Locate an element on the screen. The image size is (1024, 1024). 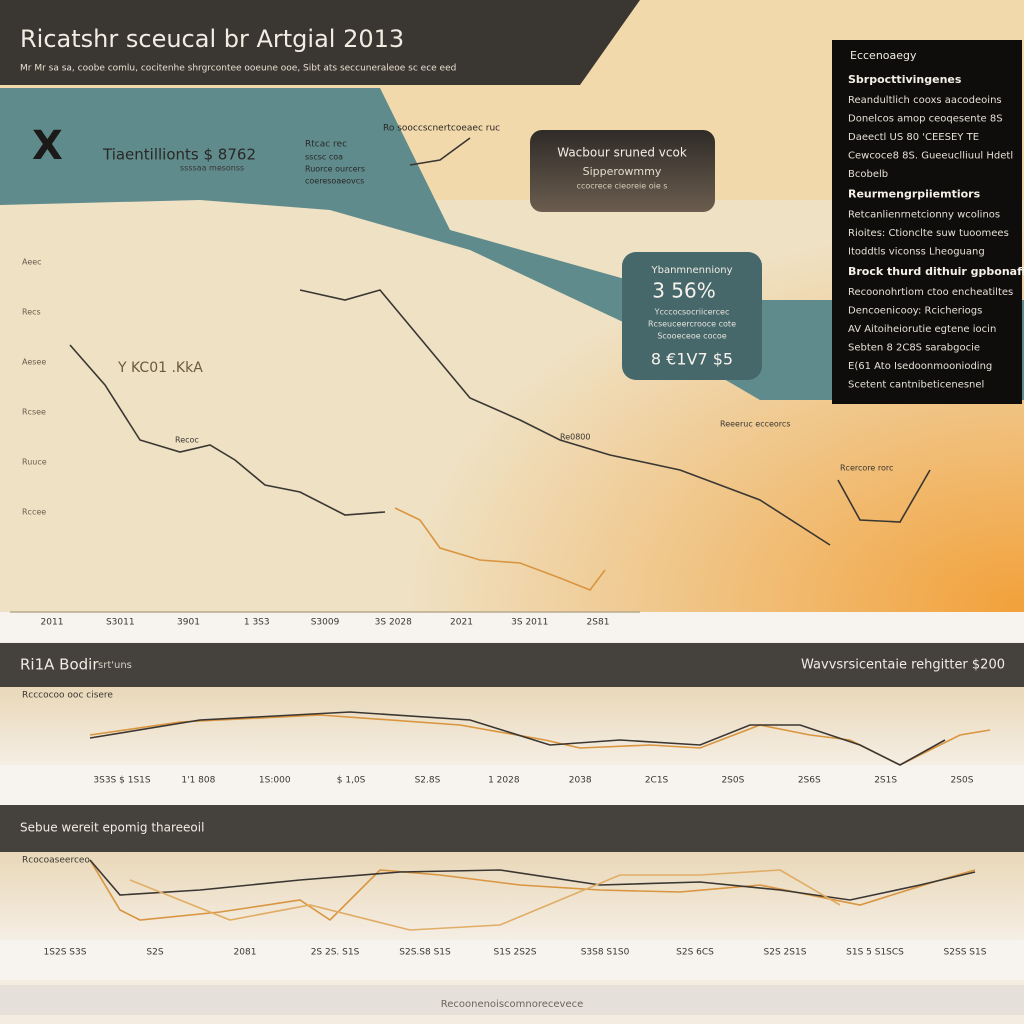
y-label: Rcsee is located at coordinates (34, 412).